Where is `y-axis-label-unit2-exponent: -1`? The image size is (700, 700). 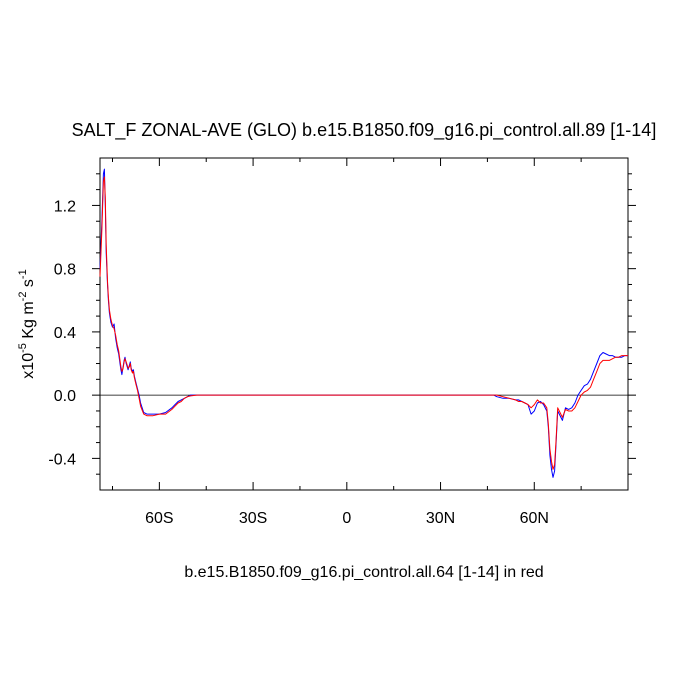 y-axis-label-unit2-exponent: -1 is located at coordinates (23, 274).